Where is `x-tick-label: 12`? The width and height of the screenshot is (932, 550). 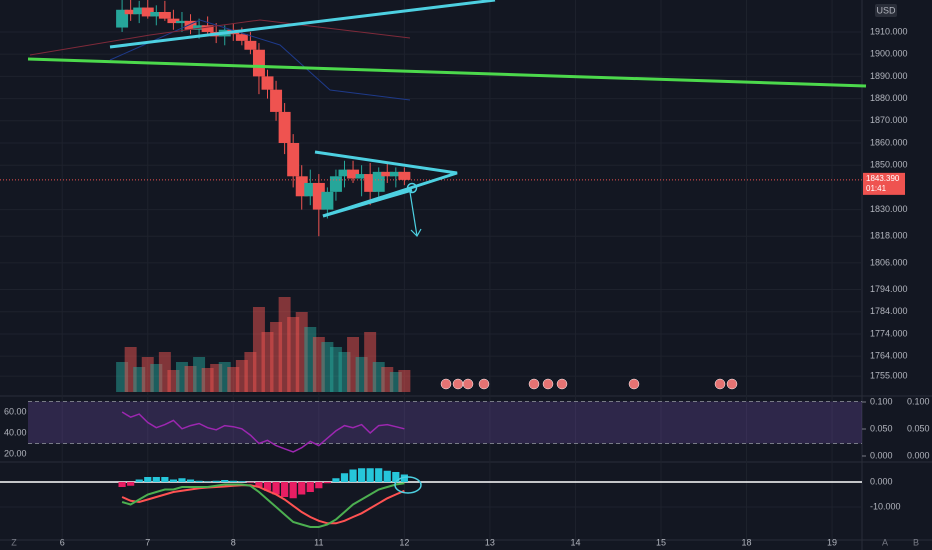
x-tick-label: 12 is located at coordinates (404, 542).